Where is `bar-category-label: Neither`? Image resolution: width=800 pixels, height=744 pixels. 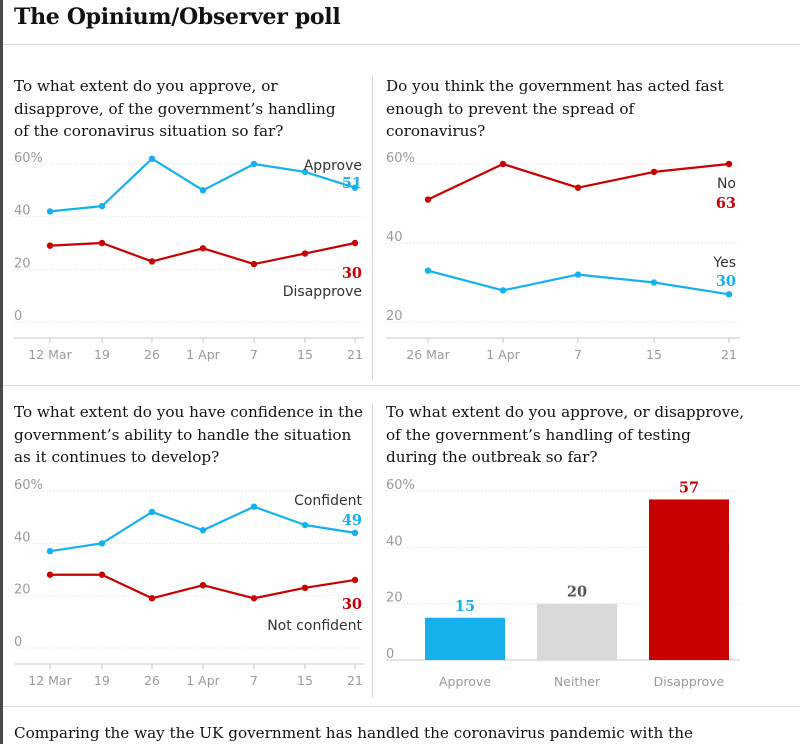 bar-category-label: Neither is located at coordinates (577, 681).